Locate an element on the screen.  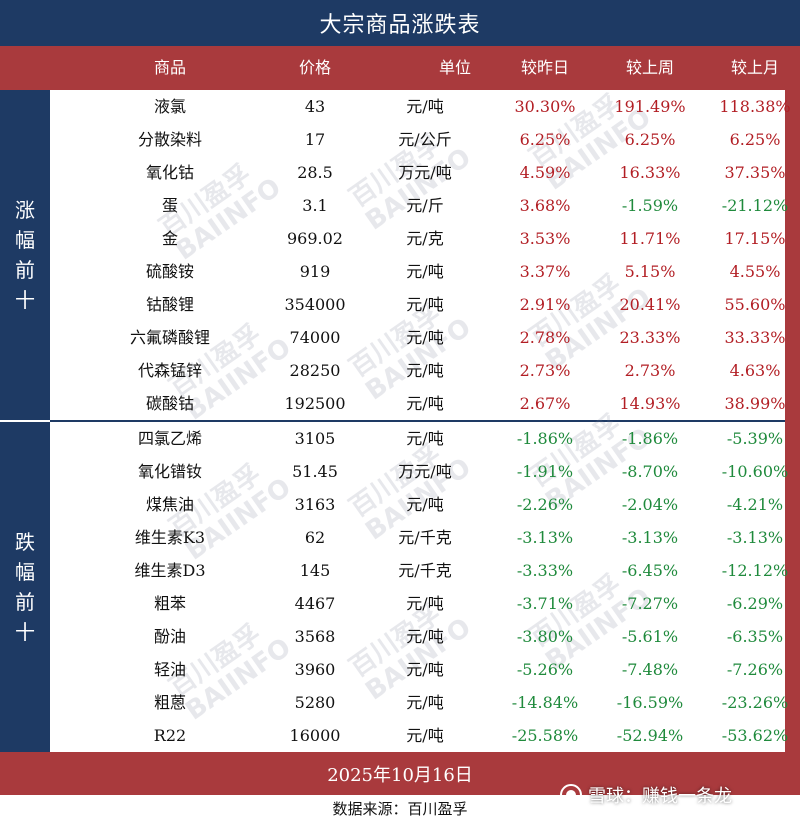
price-value: 919 is located at coordinates (315, 271).